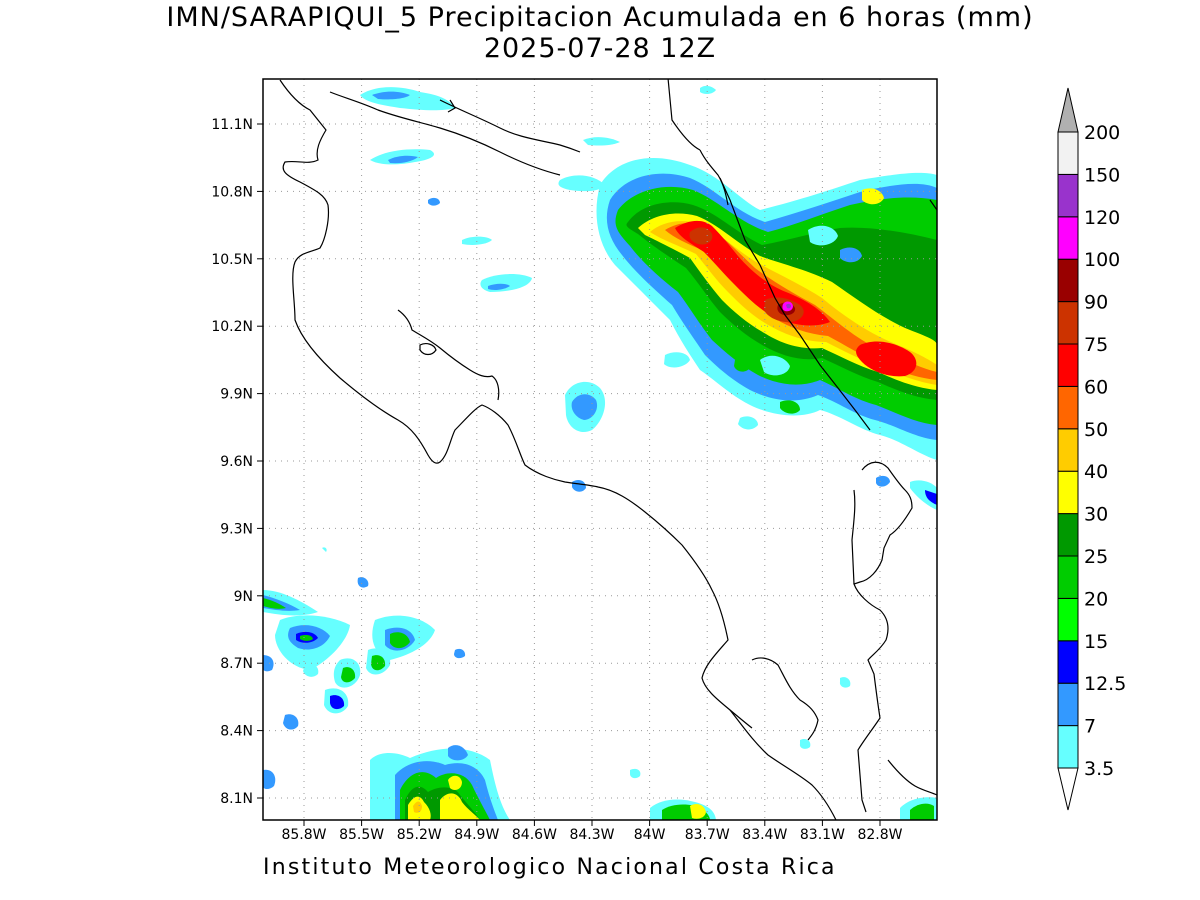  What do you see at coordinates (1096, 430) in the screenshot?
I see `colorbar-level-label: 50` at bounding box center [1096, 430].